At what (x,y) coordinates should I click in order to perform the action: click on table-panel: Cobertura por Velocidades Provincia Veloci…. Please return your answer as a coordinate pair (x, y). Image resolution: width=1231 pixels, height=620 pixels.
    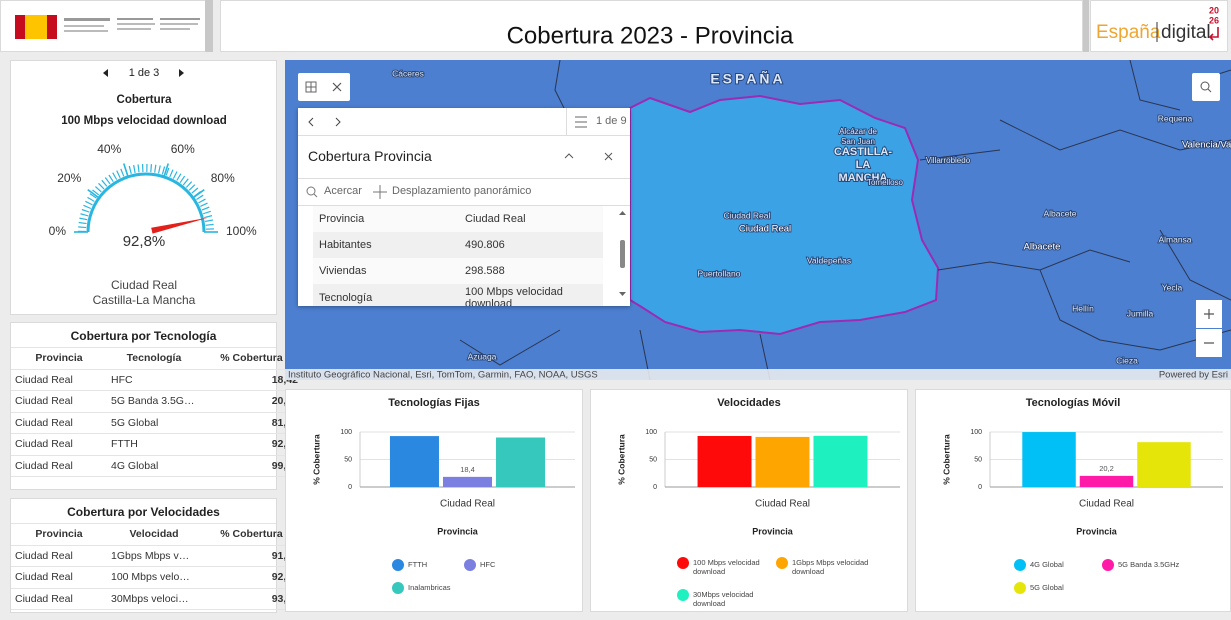
    Looking at the image, I should click on (156, 555).